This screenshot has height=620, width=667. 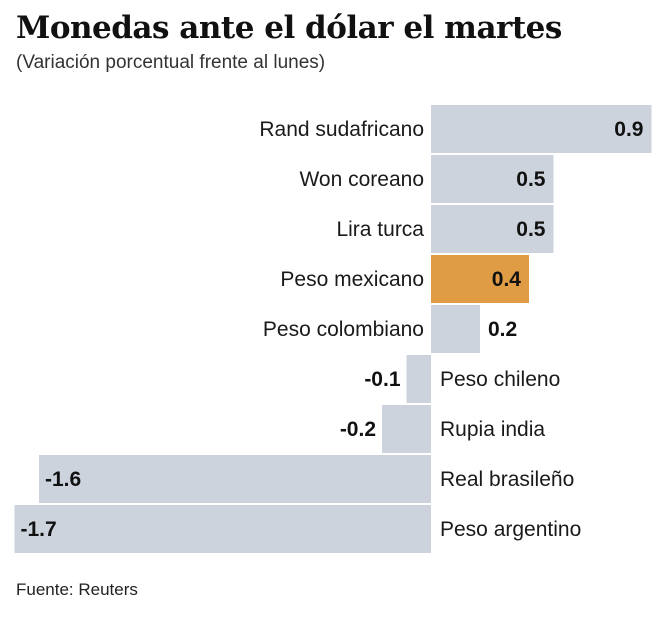 What do you see at coordinates (39, 529) in the screenshot?
I see `value-label: -1.7` at bounding box center [39, 529].